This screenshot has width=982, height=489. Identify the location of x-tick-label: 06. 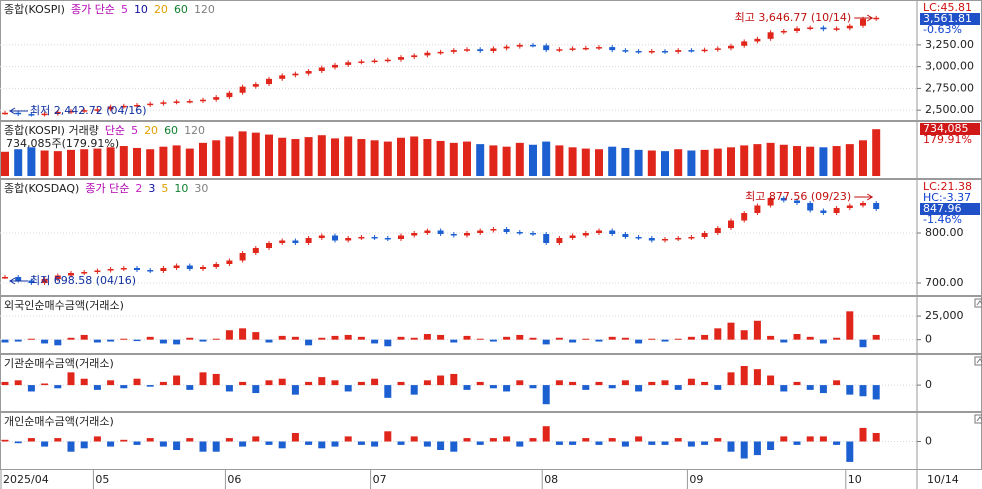
(234, 479).